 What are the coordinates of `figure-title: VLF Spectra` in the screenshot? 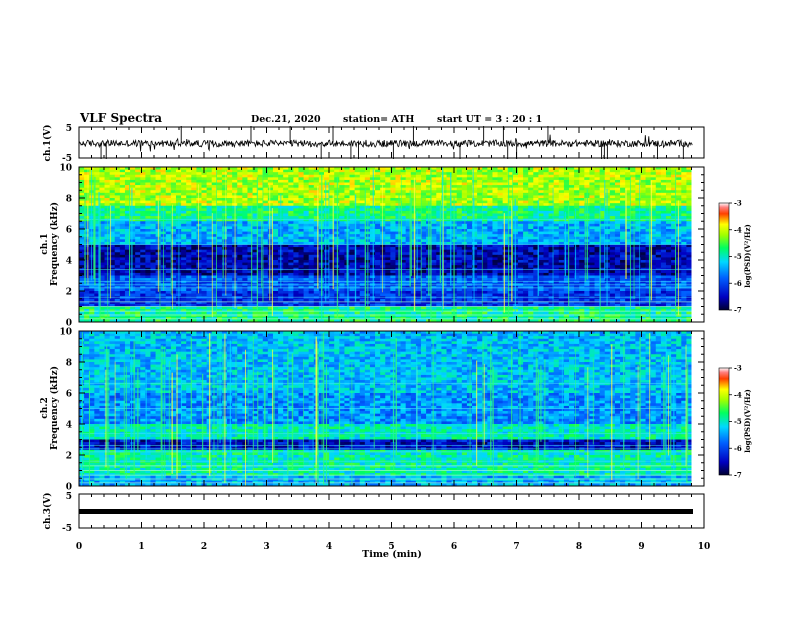 It's located at (120, 118).